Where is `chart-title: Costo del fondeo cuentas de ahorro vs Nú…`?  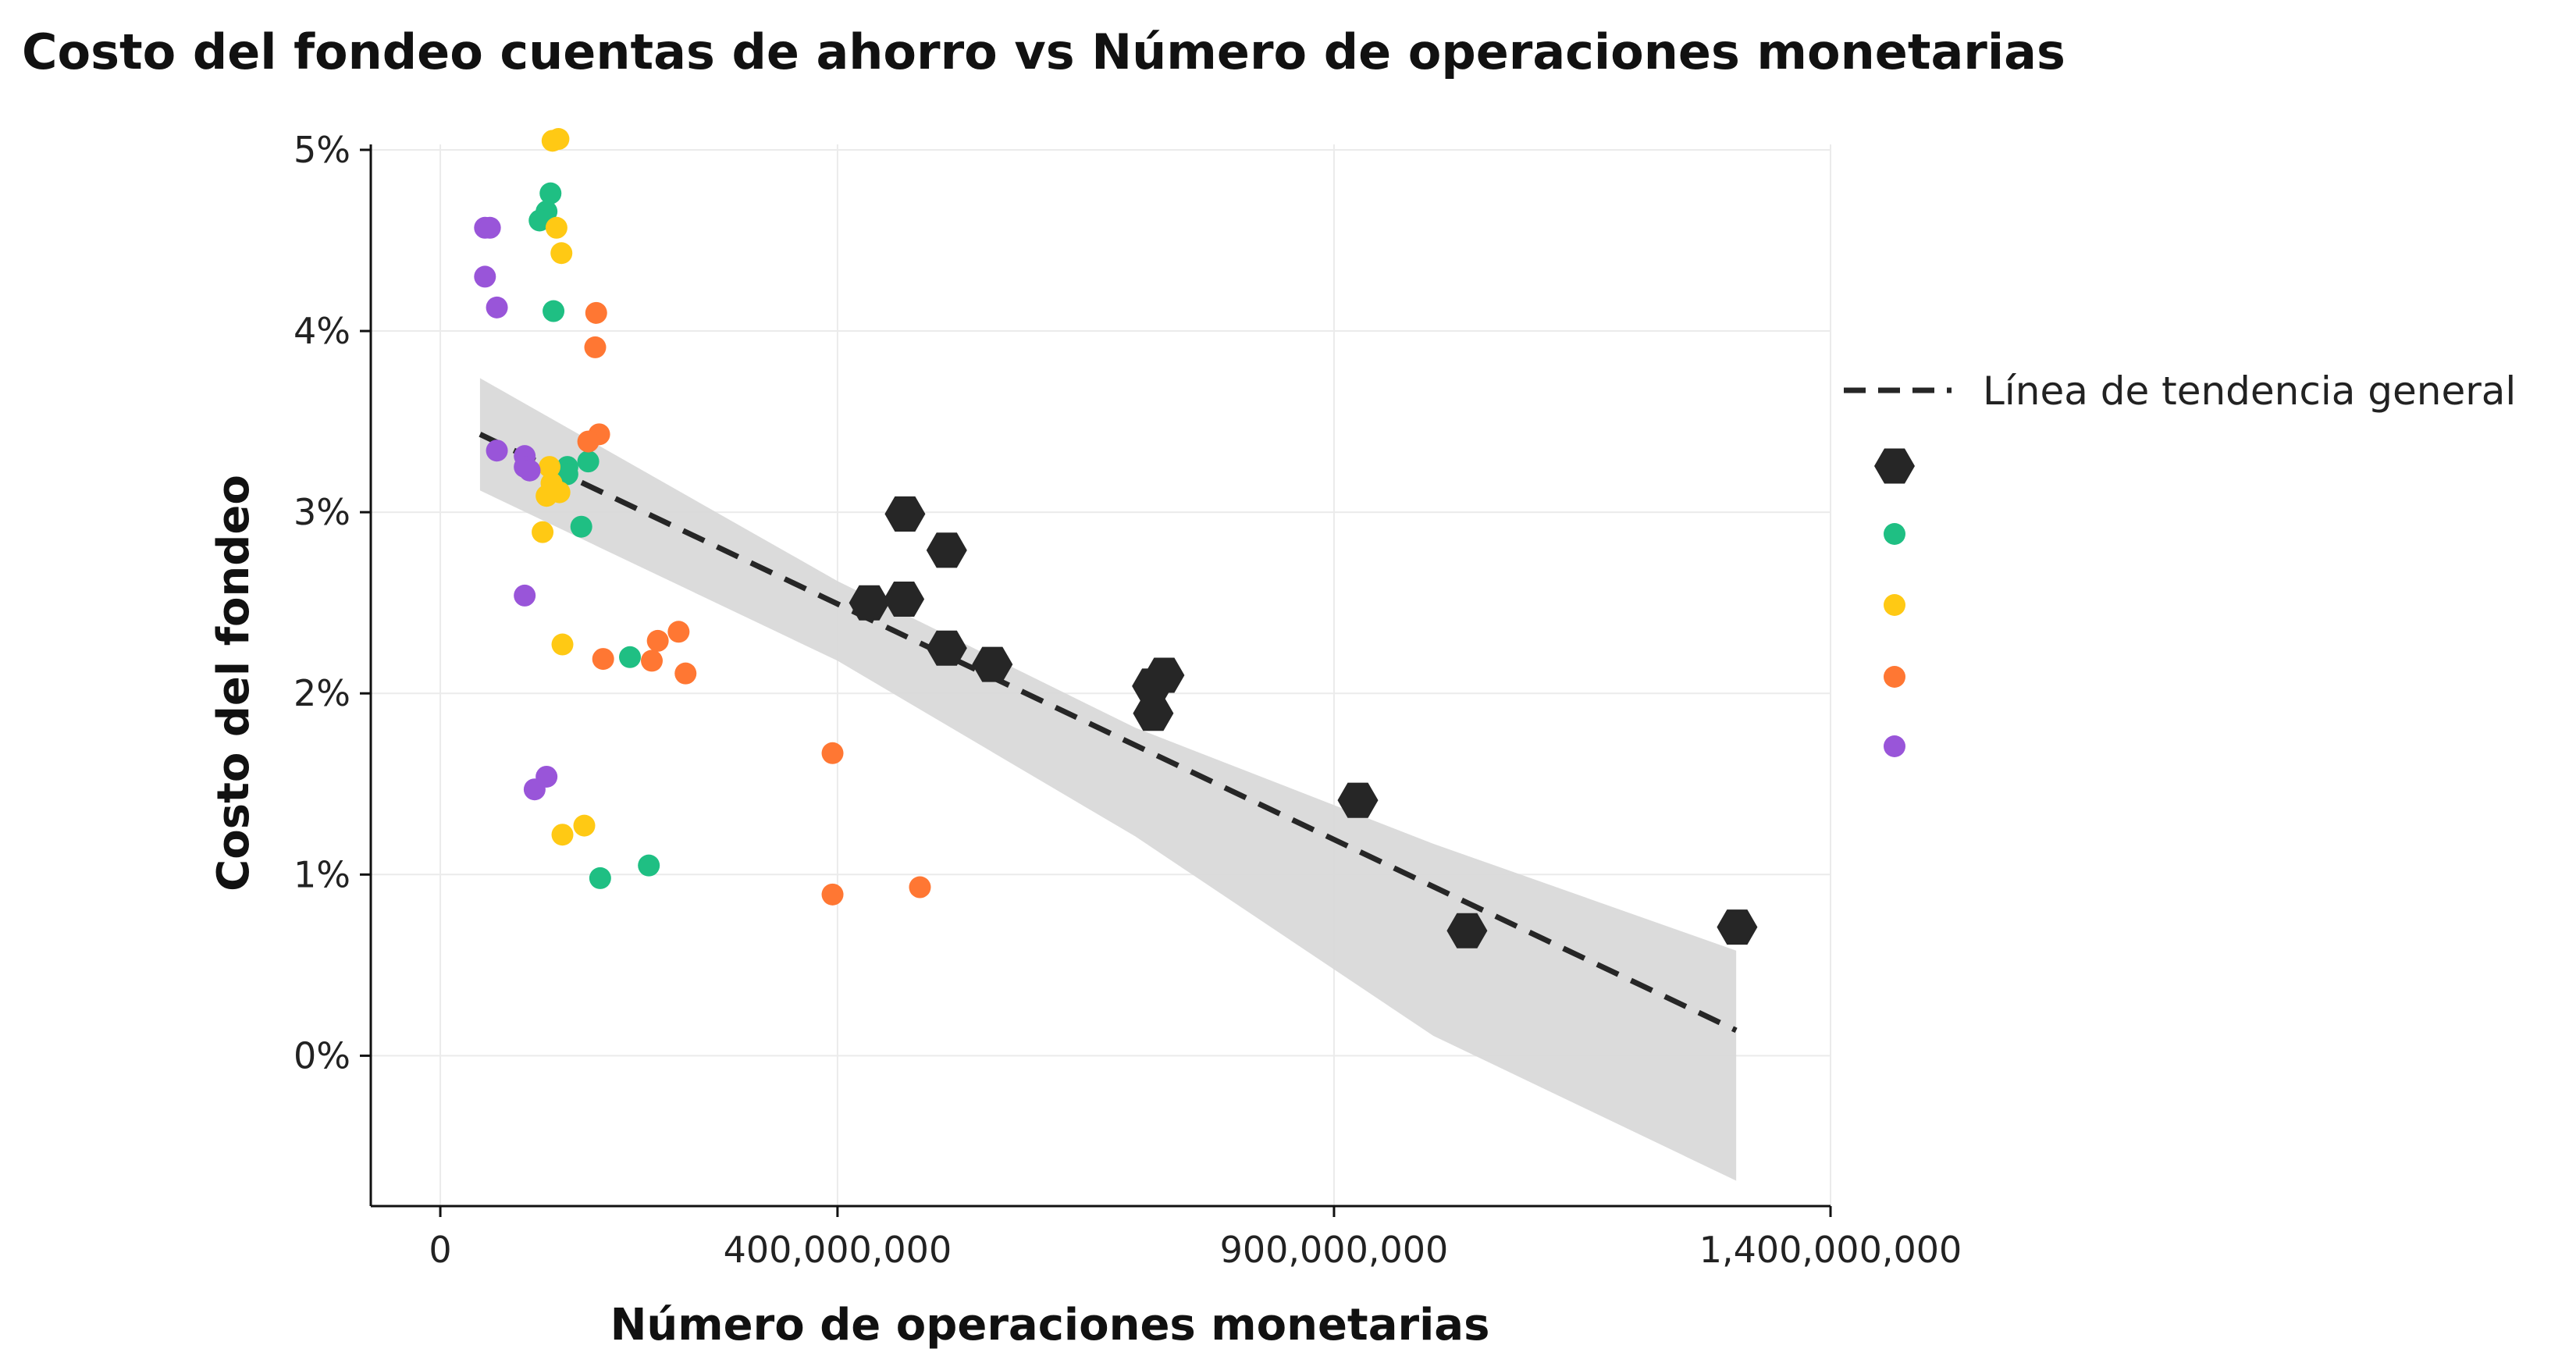
chart-title: Costo del fondeo cuentas de ahorro vs Nú… is located at coordinates (1043, 51).